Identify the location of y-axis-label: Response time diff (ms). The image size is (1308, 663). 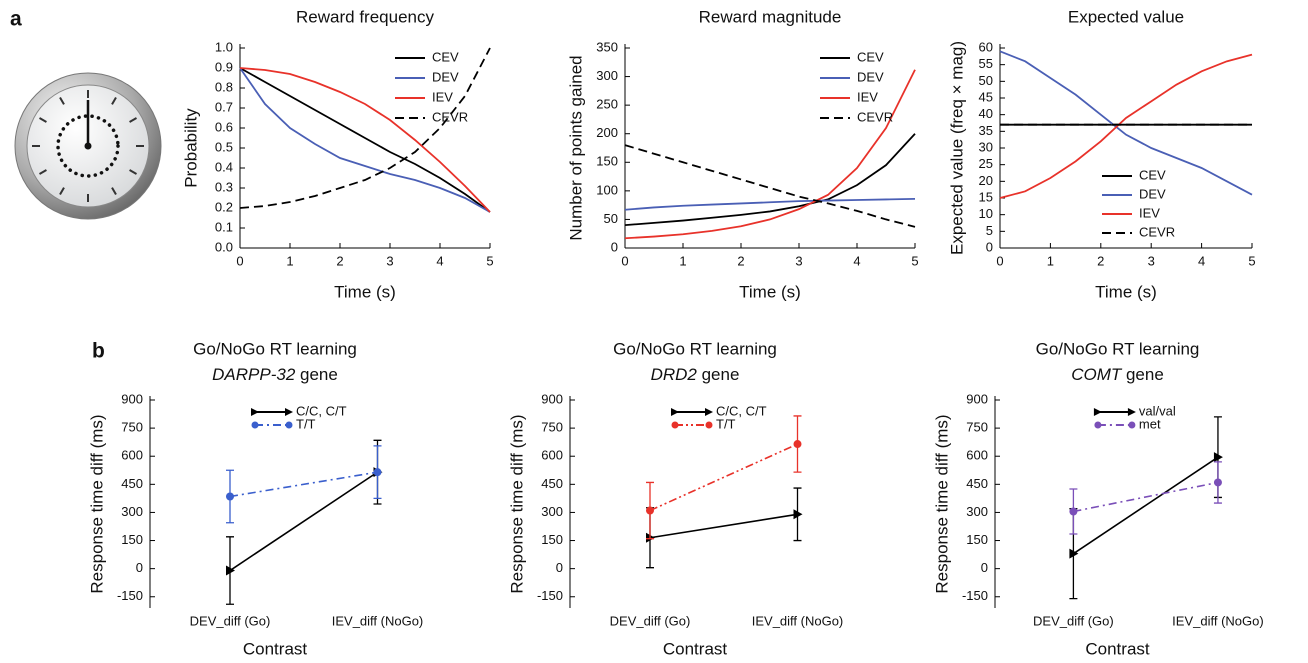
(96, 503).